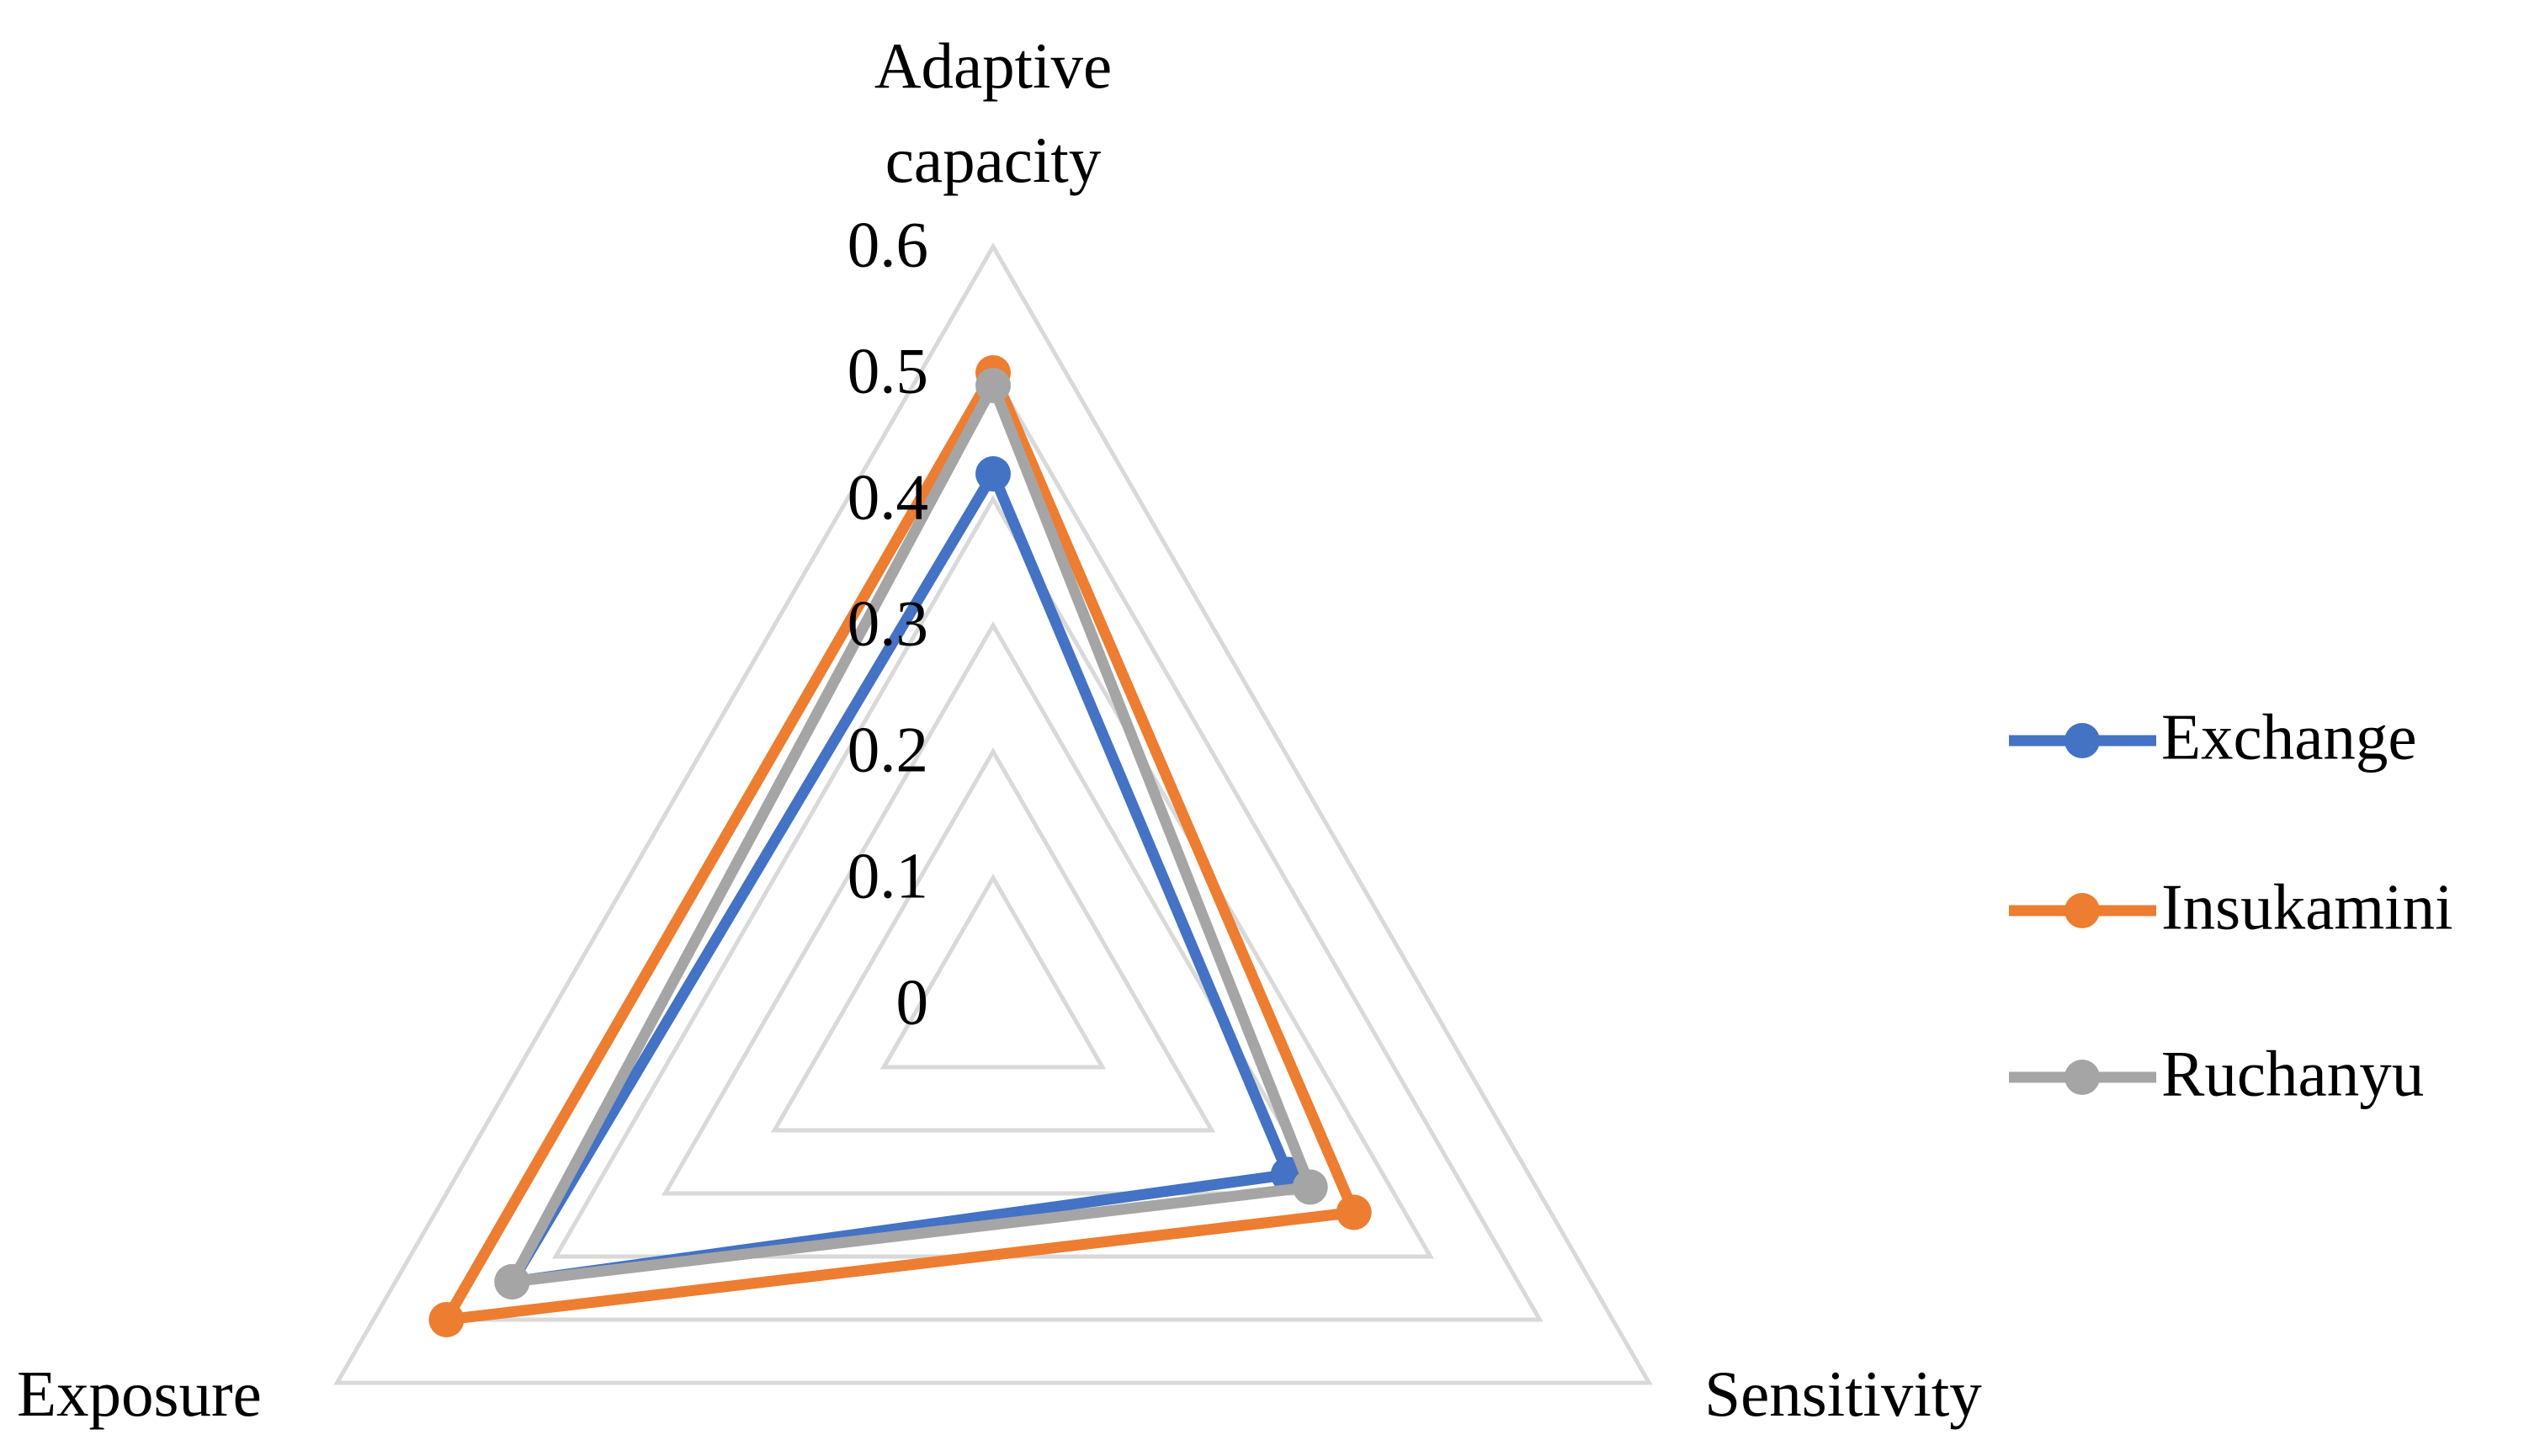  Describe the element at coordinates (888, 371) in the screenshot. I see `r-tick-label: 0.5` at that location.